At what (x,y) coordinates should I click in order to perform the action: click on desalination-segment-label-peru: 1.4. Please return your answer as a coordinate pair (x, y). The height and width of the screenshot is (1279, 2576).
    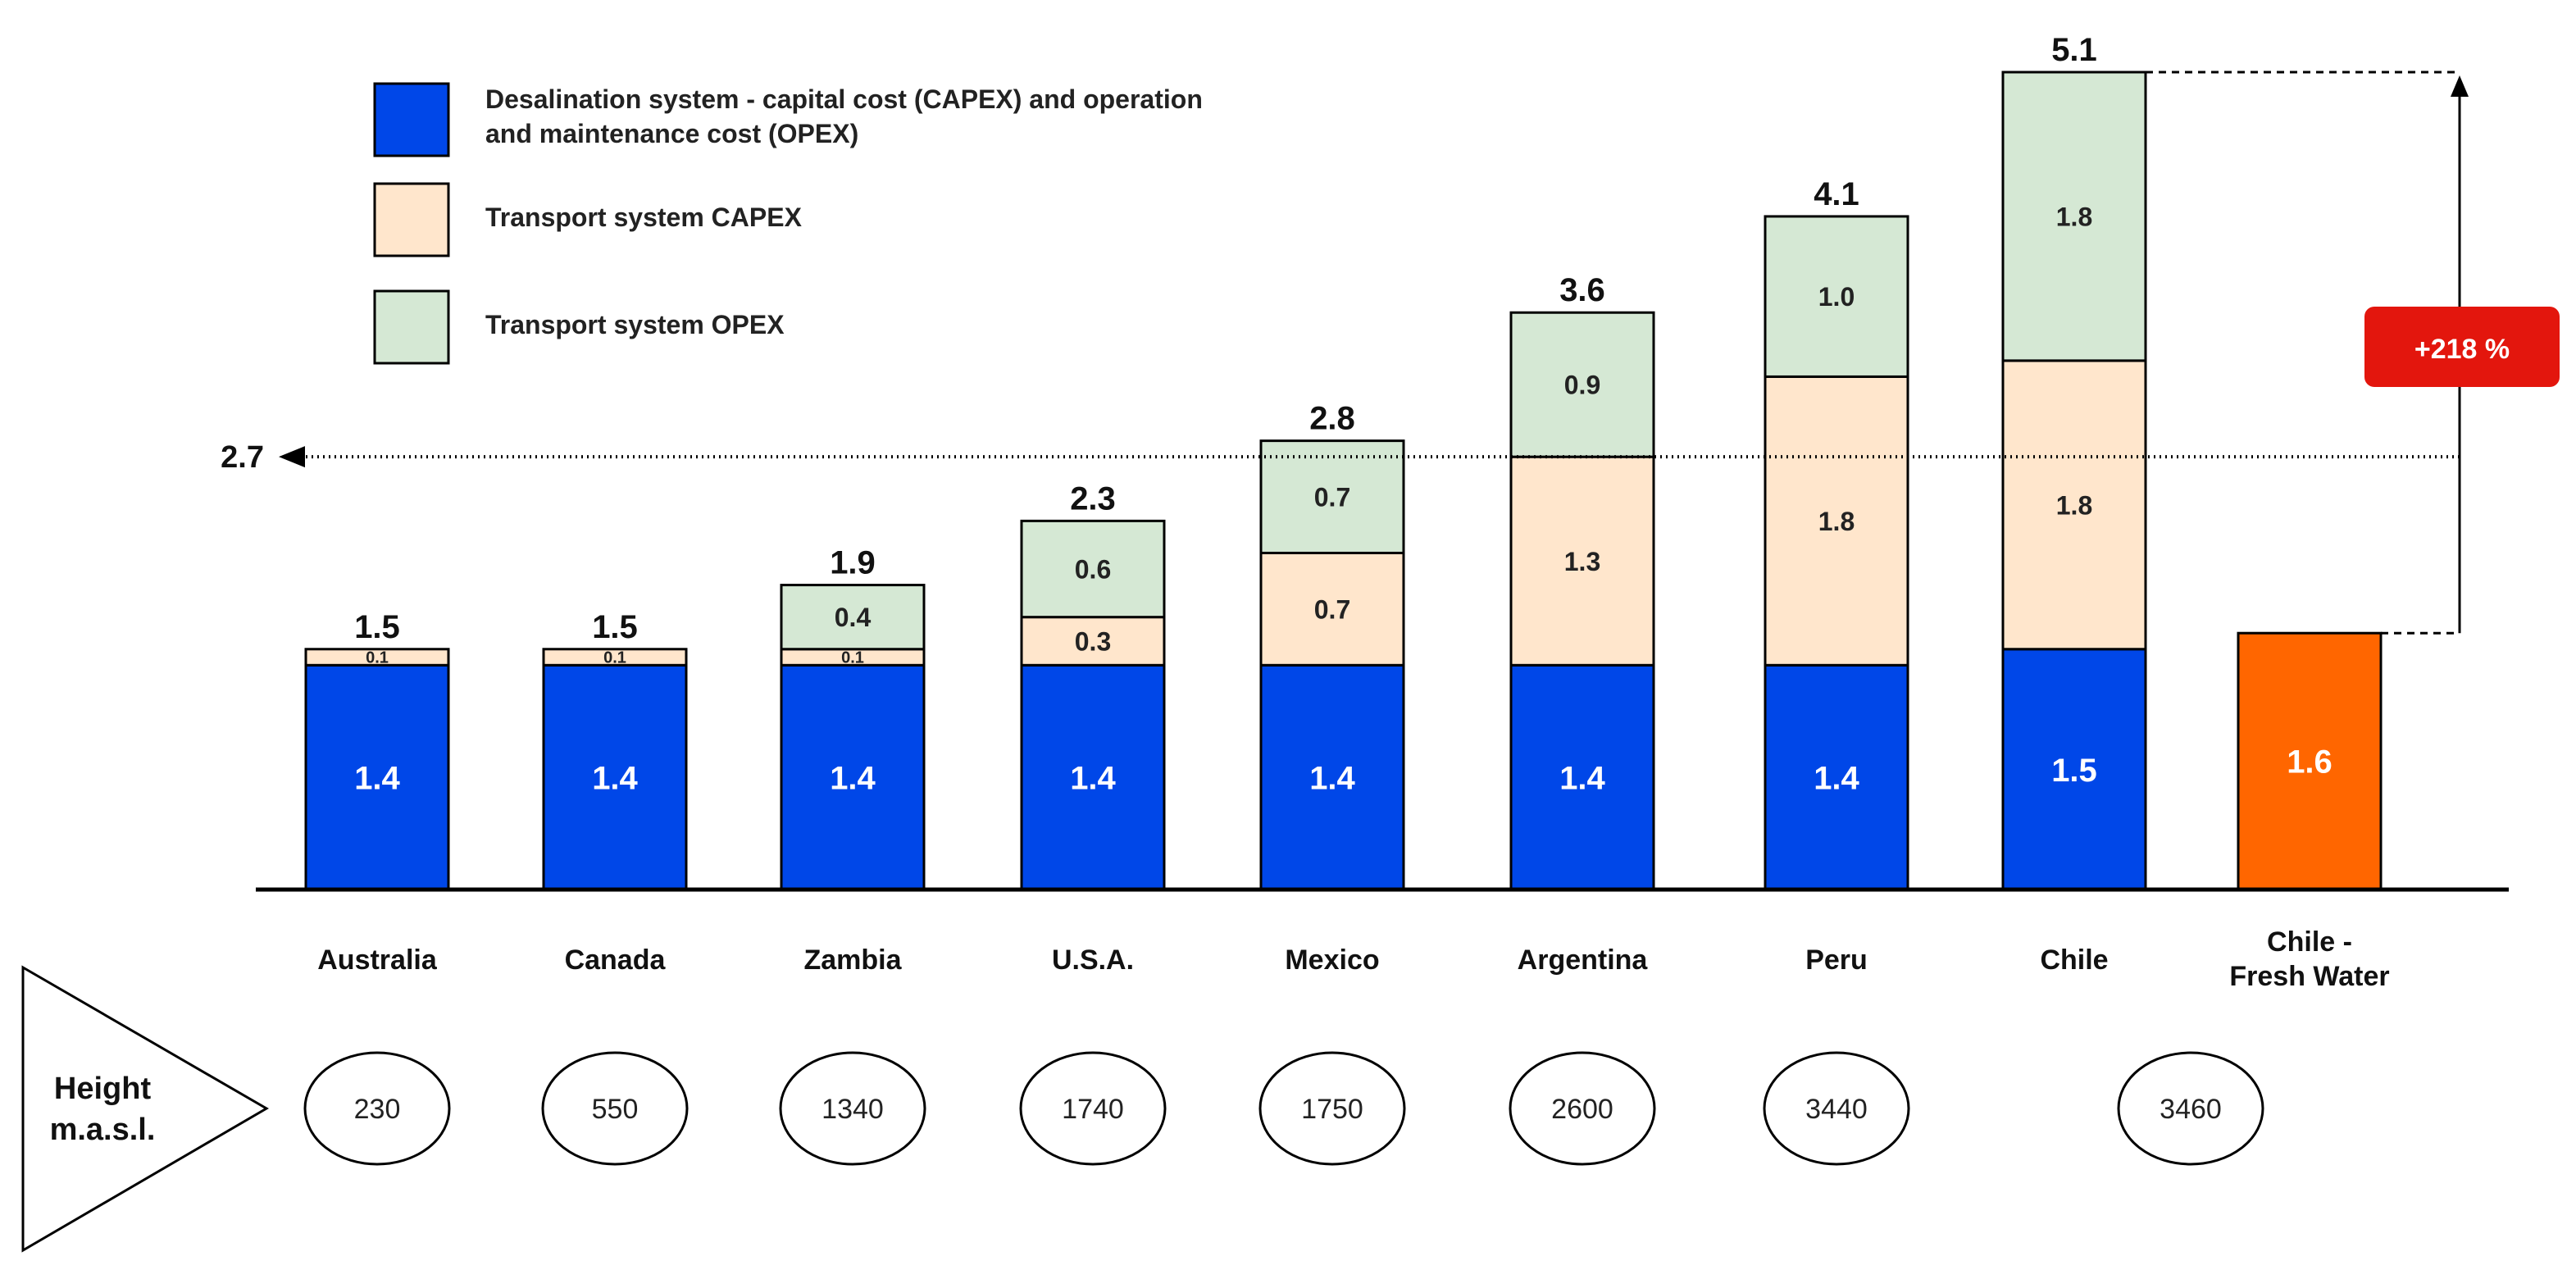
    Looking at the image, I should click on (1836, 779).